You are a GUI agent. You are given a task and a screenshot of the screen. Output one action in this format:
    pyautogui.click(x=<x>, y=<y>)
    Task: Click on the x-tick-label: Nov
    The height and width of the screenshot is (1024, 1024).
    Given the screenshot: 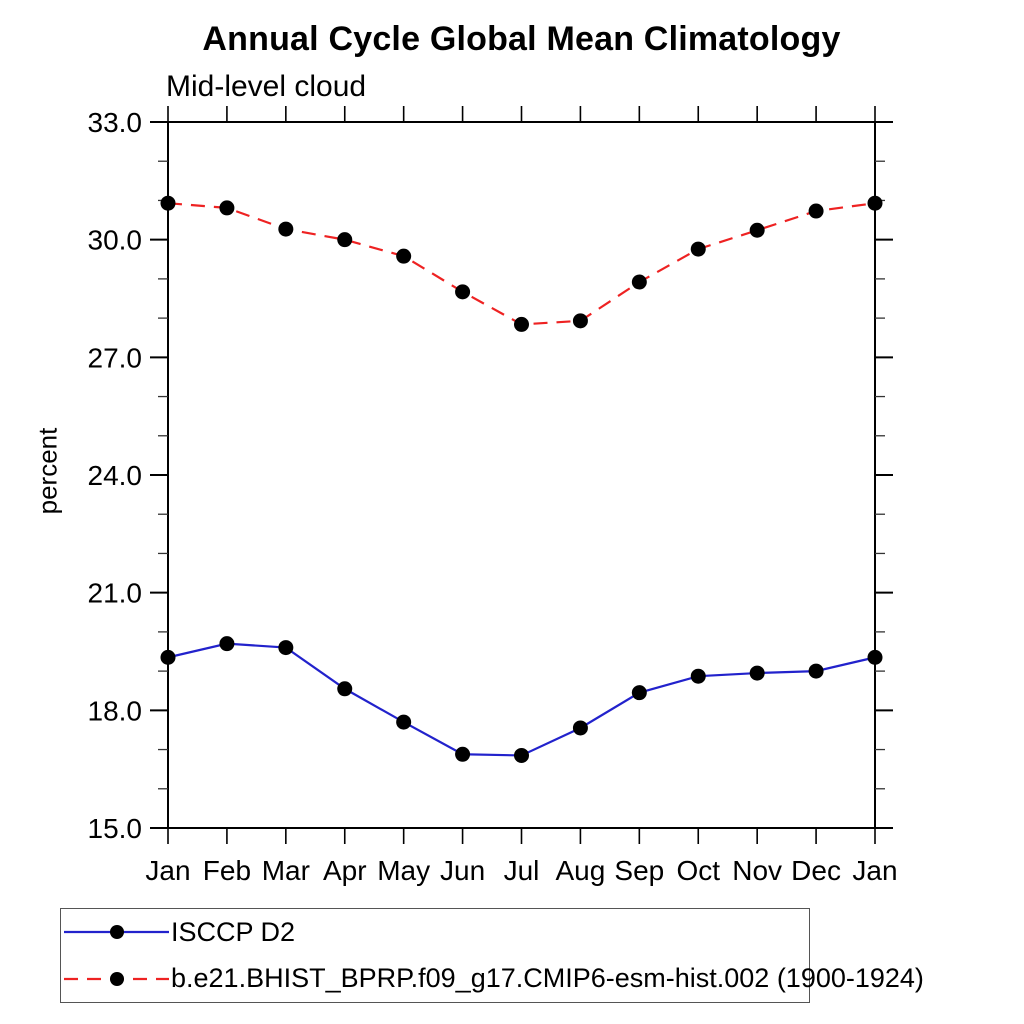 What is the action you would take?
    pyautogui.click(x=757, y=870)
    